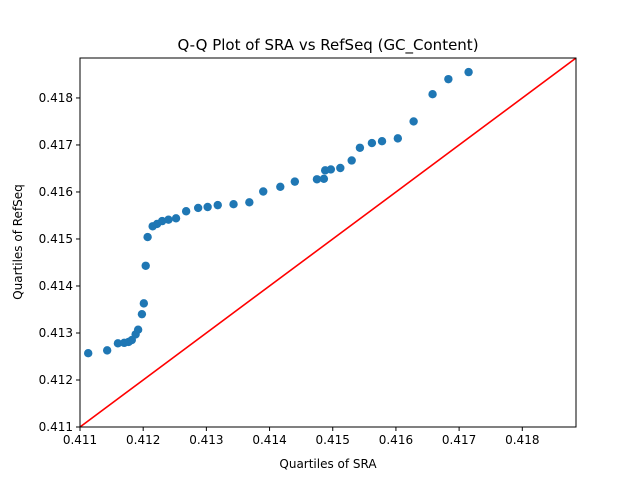 The image size is (640, 480). What do you see at coordinates (56, 380) in the screenshot?
I see `y-tick-label: 0.412` at bounding box center [56, 380].